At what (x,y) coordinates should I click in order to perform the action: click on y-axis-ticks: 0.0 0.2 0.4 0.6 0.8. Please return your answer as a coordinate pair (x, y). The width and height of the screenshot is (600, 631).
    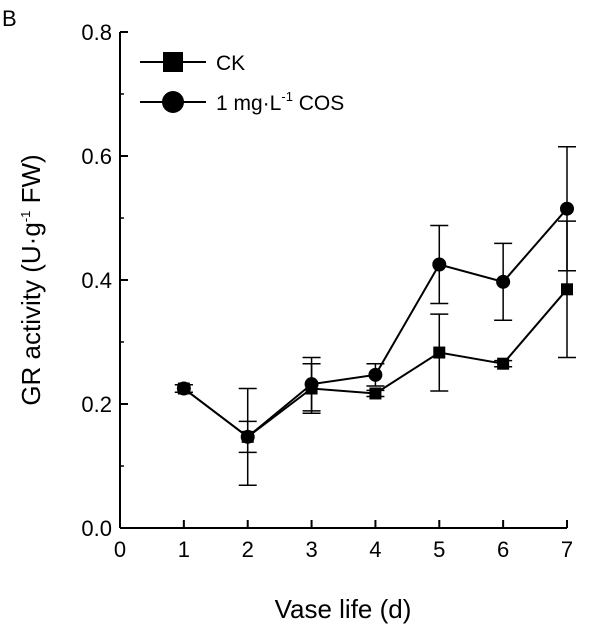
    Looking at the image, I should click on (104, 280).